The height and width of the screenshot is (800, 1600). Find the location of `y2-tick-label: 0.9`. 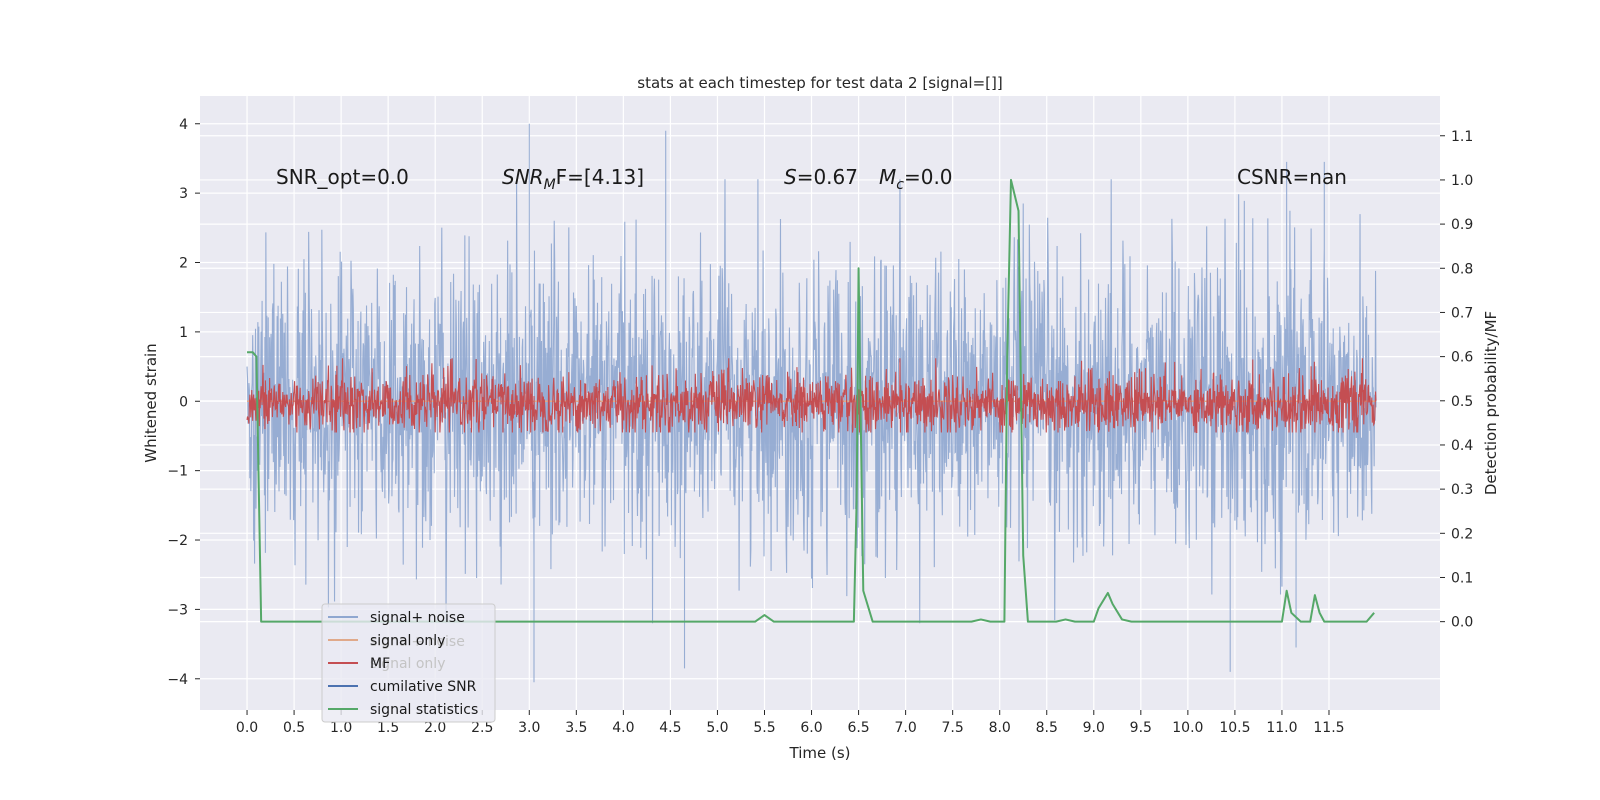

y2-tick-label: 0.9 is located at coordinates (1462, 225).